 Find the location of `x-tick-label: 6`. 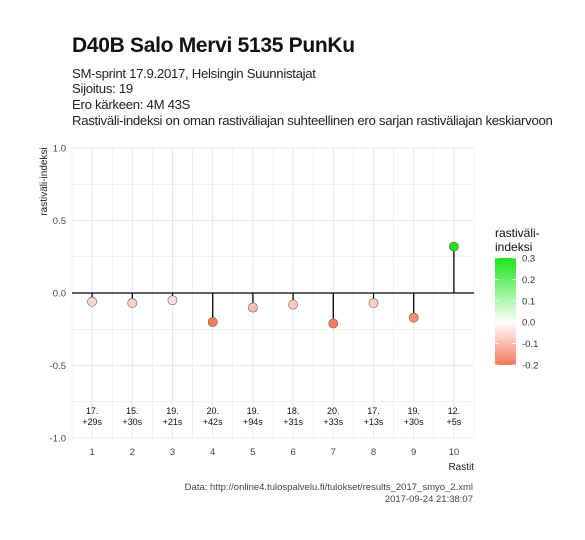

x-tick-label: 6 is located at coordinates (292, 452).